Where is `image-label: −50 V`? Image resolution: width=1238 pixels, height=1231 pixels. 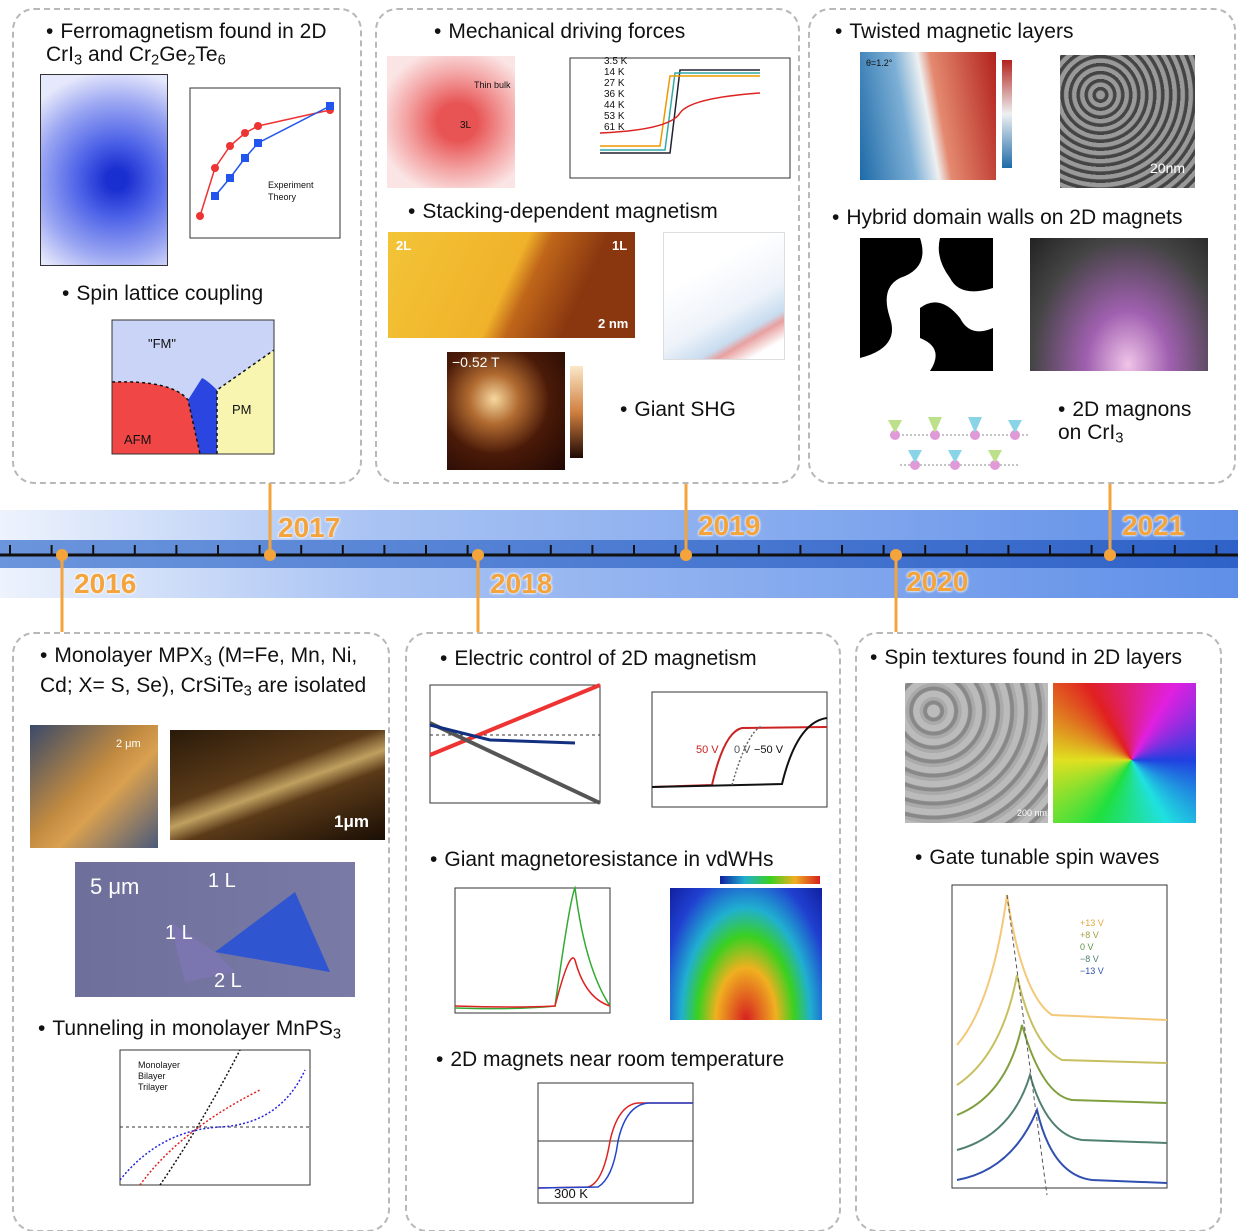 image-label: −50 V is located at coordinates (769, 750).